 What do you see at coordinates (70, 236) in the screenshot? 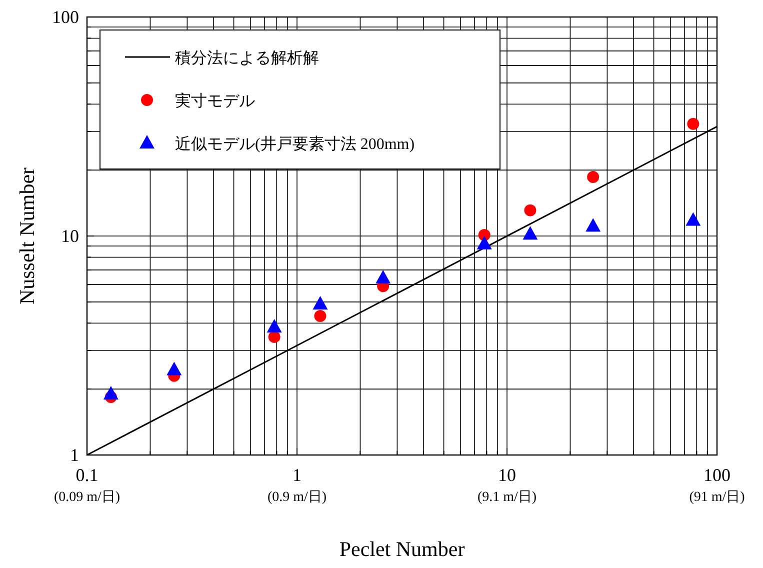
I see `y-tick-label: 10` at bounding box center [70, 236].